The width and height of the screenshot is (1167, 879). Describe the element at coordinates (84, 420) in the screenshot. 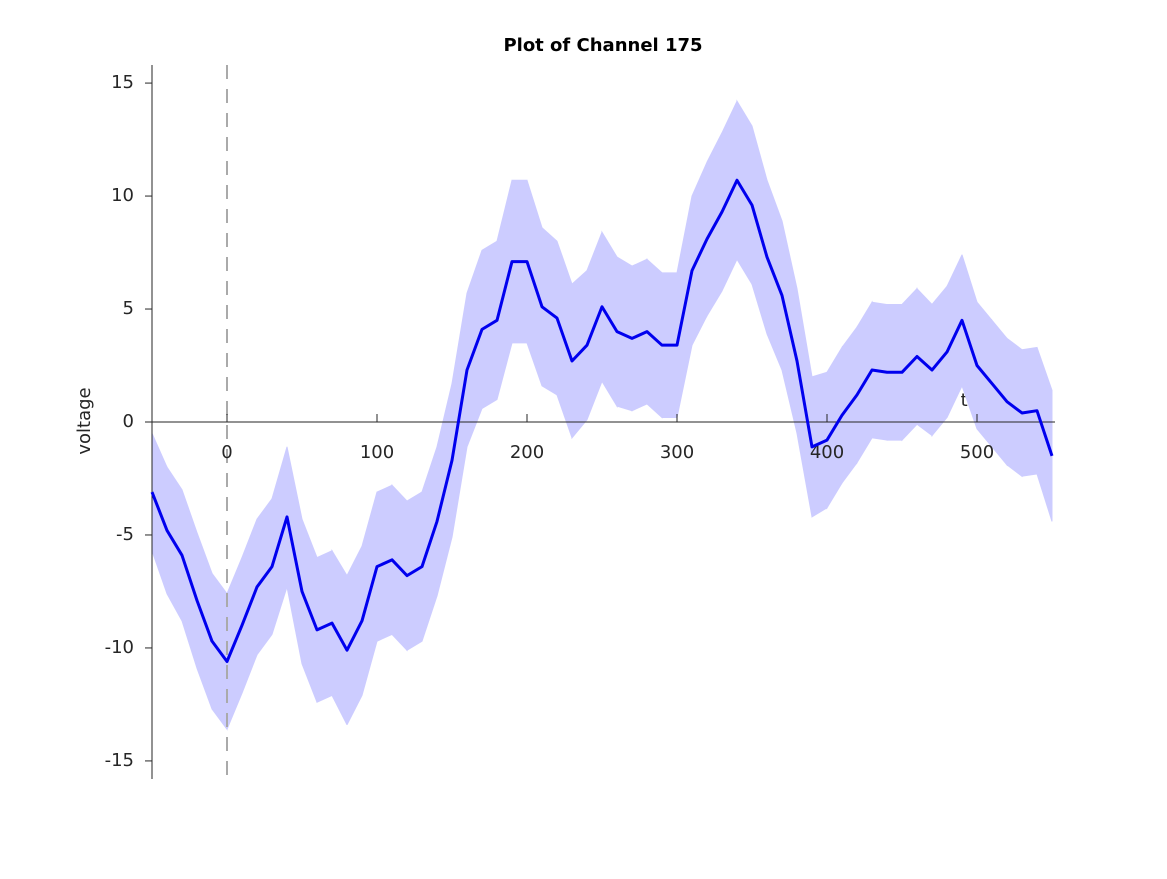

I see `y-axis-label: voltage` at that location.